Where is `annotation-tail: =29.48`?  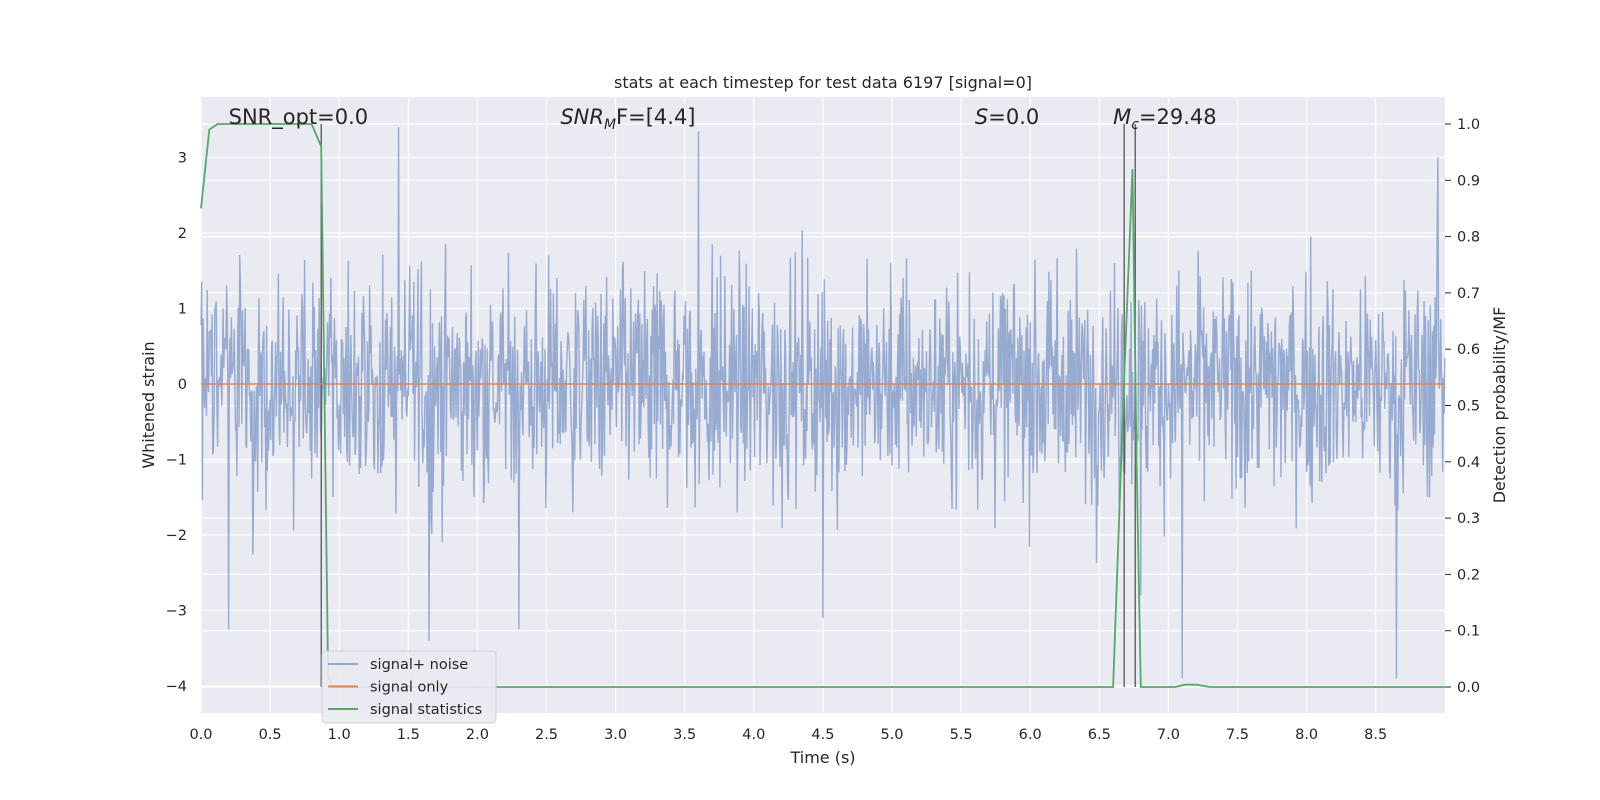 annotation-tail: =29.48 is located at coordinates (1178, 117).